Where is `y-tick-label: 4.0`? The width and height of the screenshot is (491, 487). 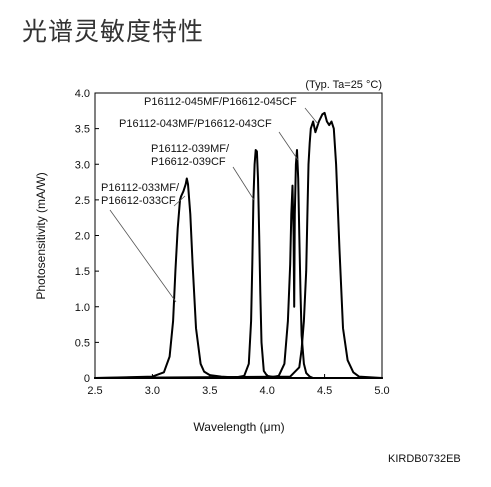
y-tick-label: 4.0 is located at coordinates (82, 94).